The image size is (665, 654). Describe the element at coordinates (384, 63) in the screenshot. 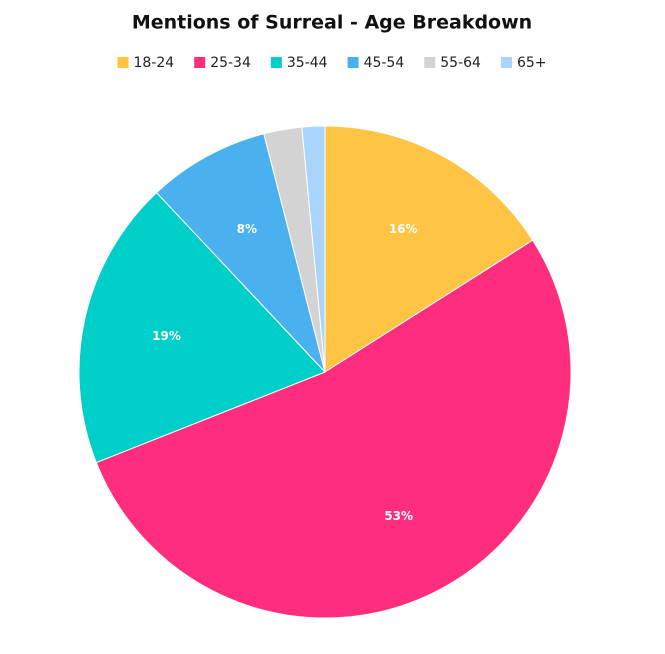

I see `legend-label: 45-54` at that location.